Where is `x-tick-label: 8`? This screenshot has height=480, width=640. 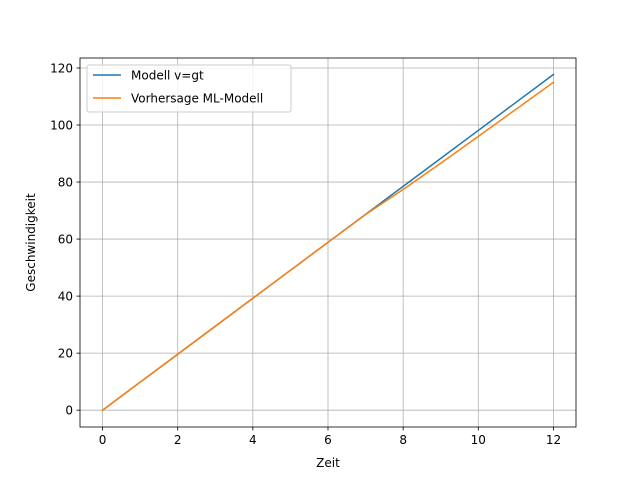 x-tick-label: 8 is located at coordinates (403, 440).